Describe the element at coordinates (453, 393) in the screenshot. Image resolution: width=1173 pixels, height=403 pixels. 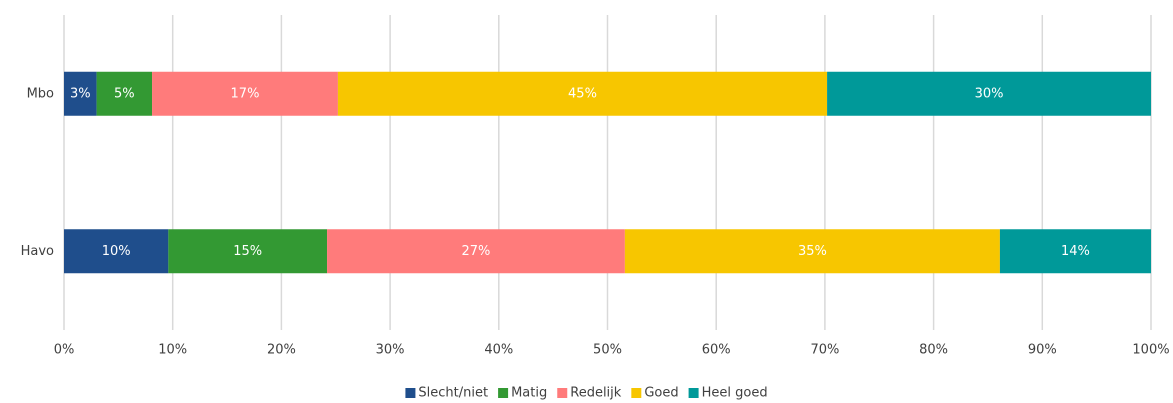
I see `legend-label: Slecht/niet` at that location.